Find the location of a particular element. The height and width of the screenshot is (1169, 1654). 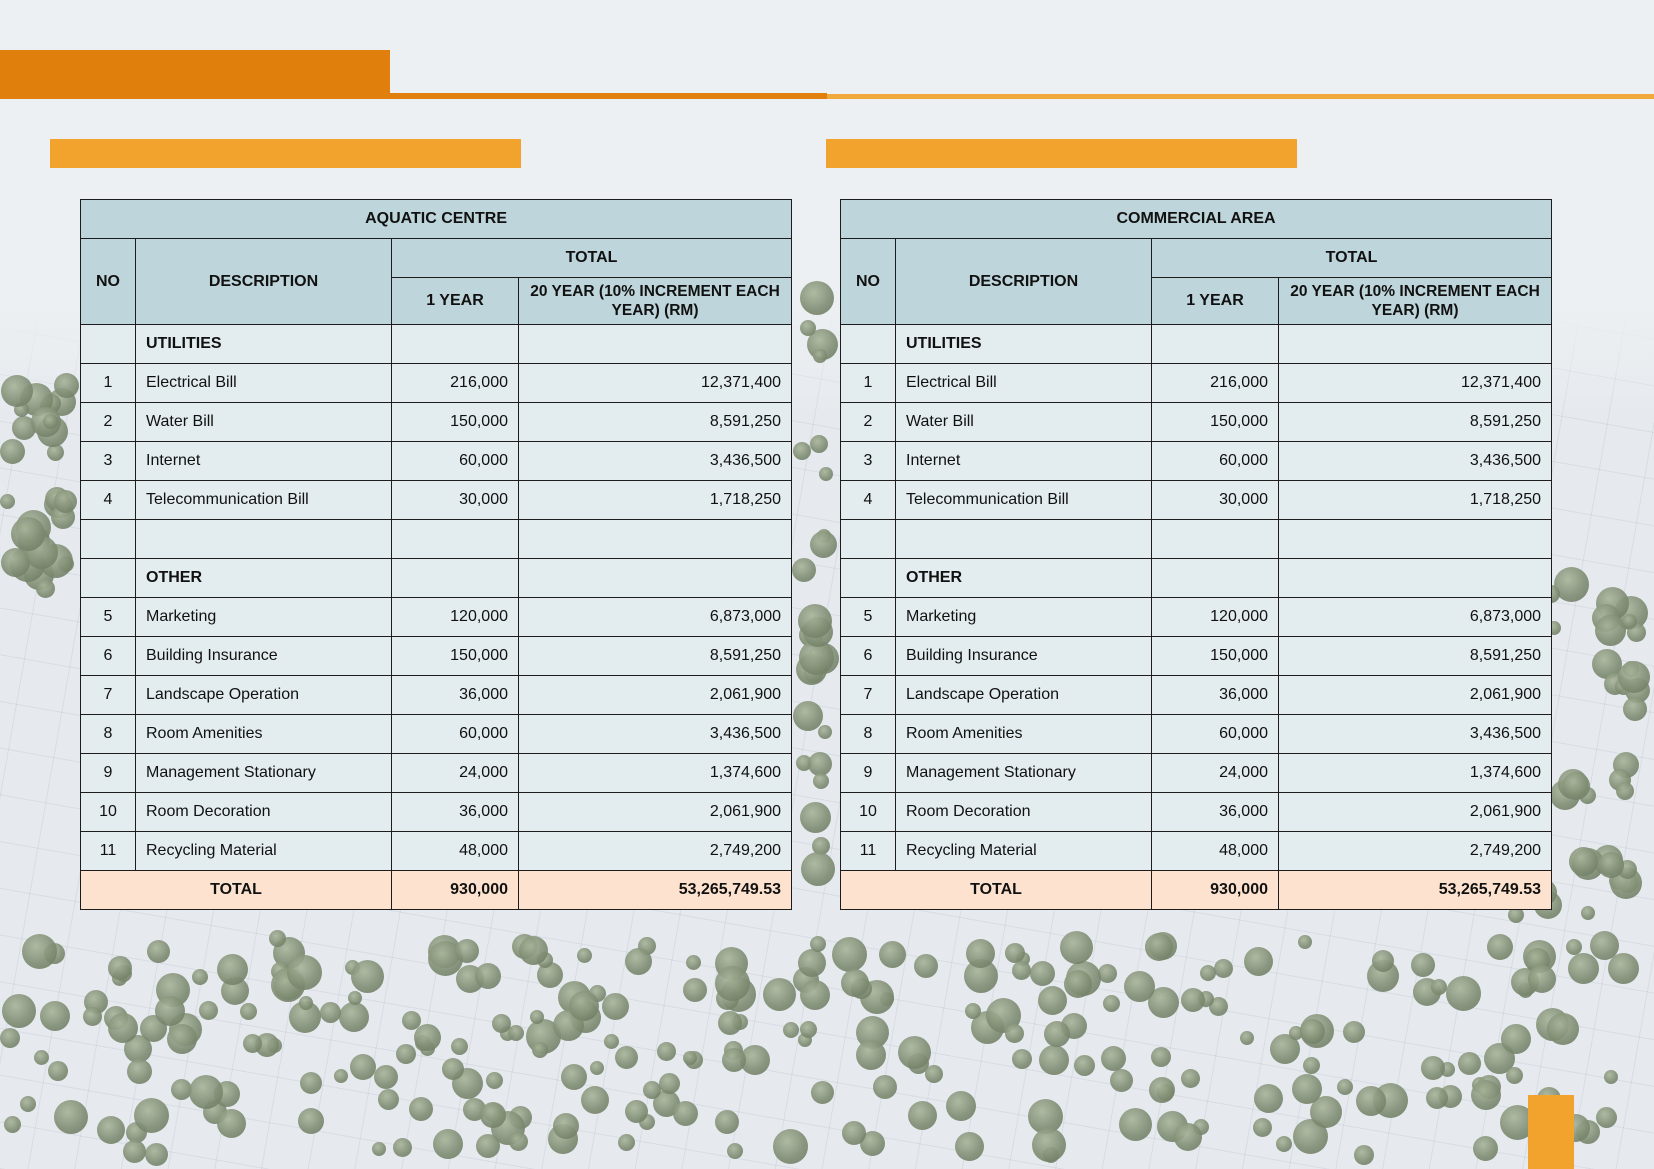

row-description: Recycling Material is located at coordinates (1023, 851).